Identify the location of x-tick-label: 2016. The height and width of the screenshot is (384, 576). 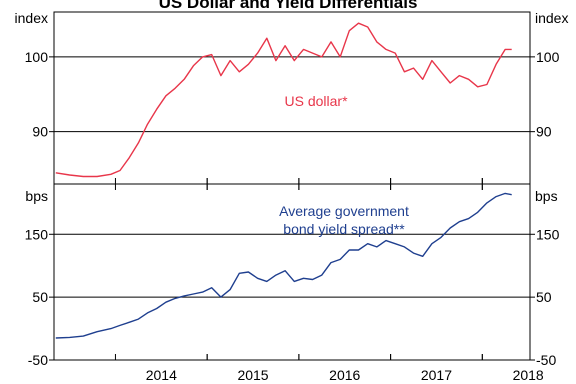
(344, 375).